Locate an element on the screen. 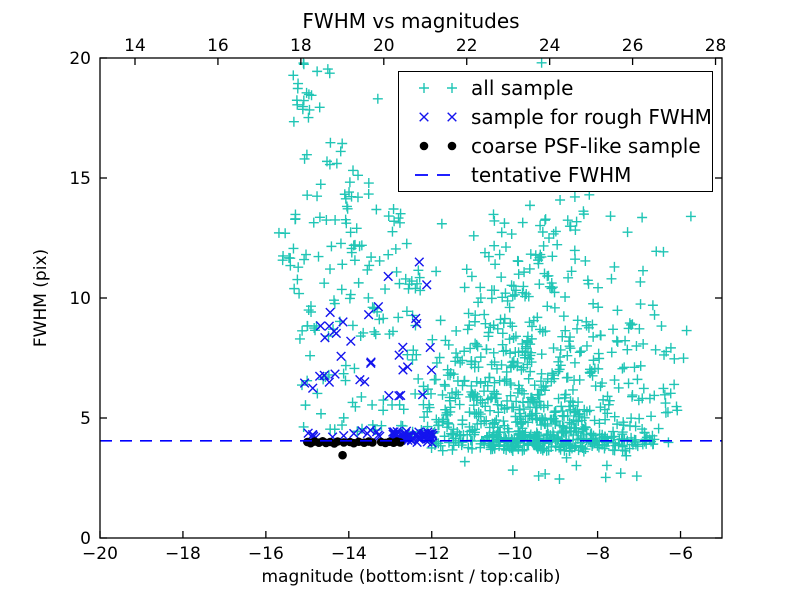 The width and height of the screenshot is (800, 600). dashed-line-icon is located at coordinates (437, 174).